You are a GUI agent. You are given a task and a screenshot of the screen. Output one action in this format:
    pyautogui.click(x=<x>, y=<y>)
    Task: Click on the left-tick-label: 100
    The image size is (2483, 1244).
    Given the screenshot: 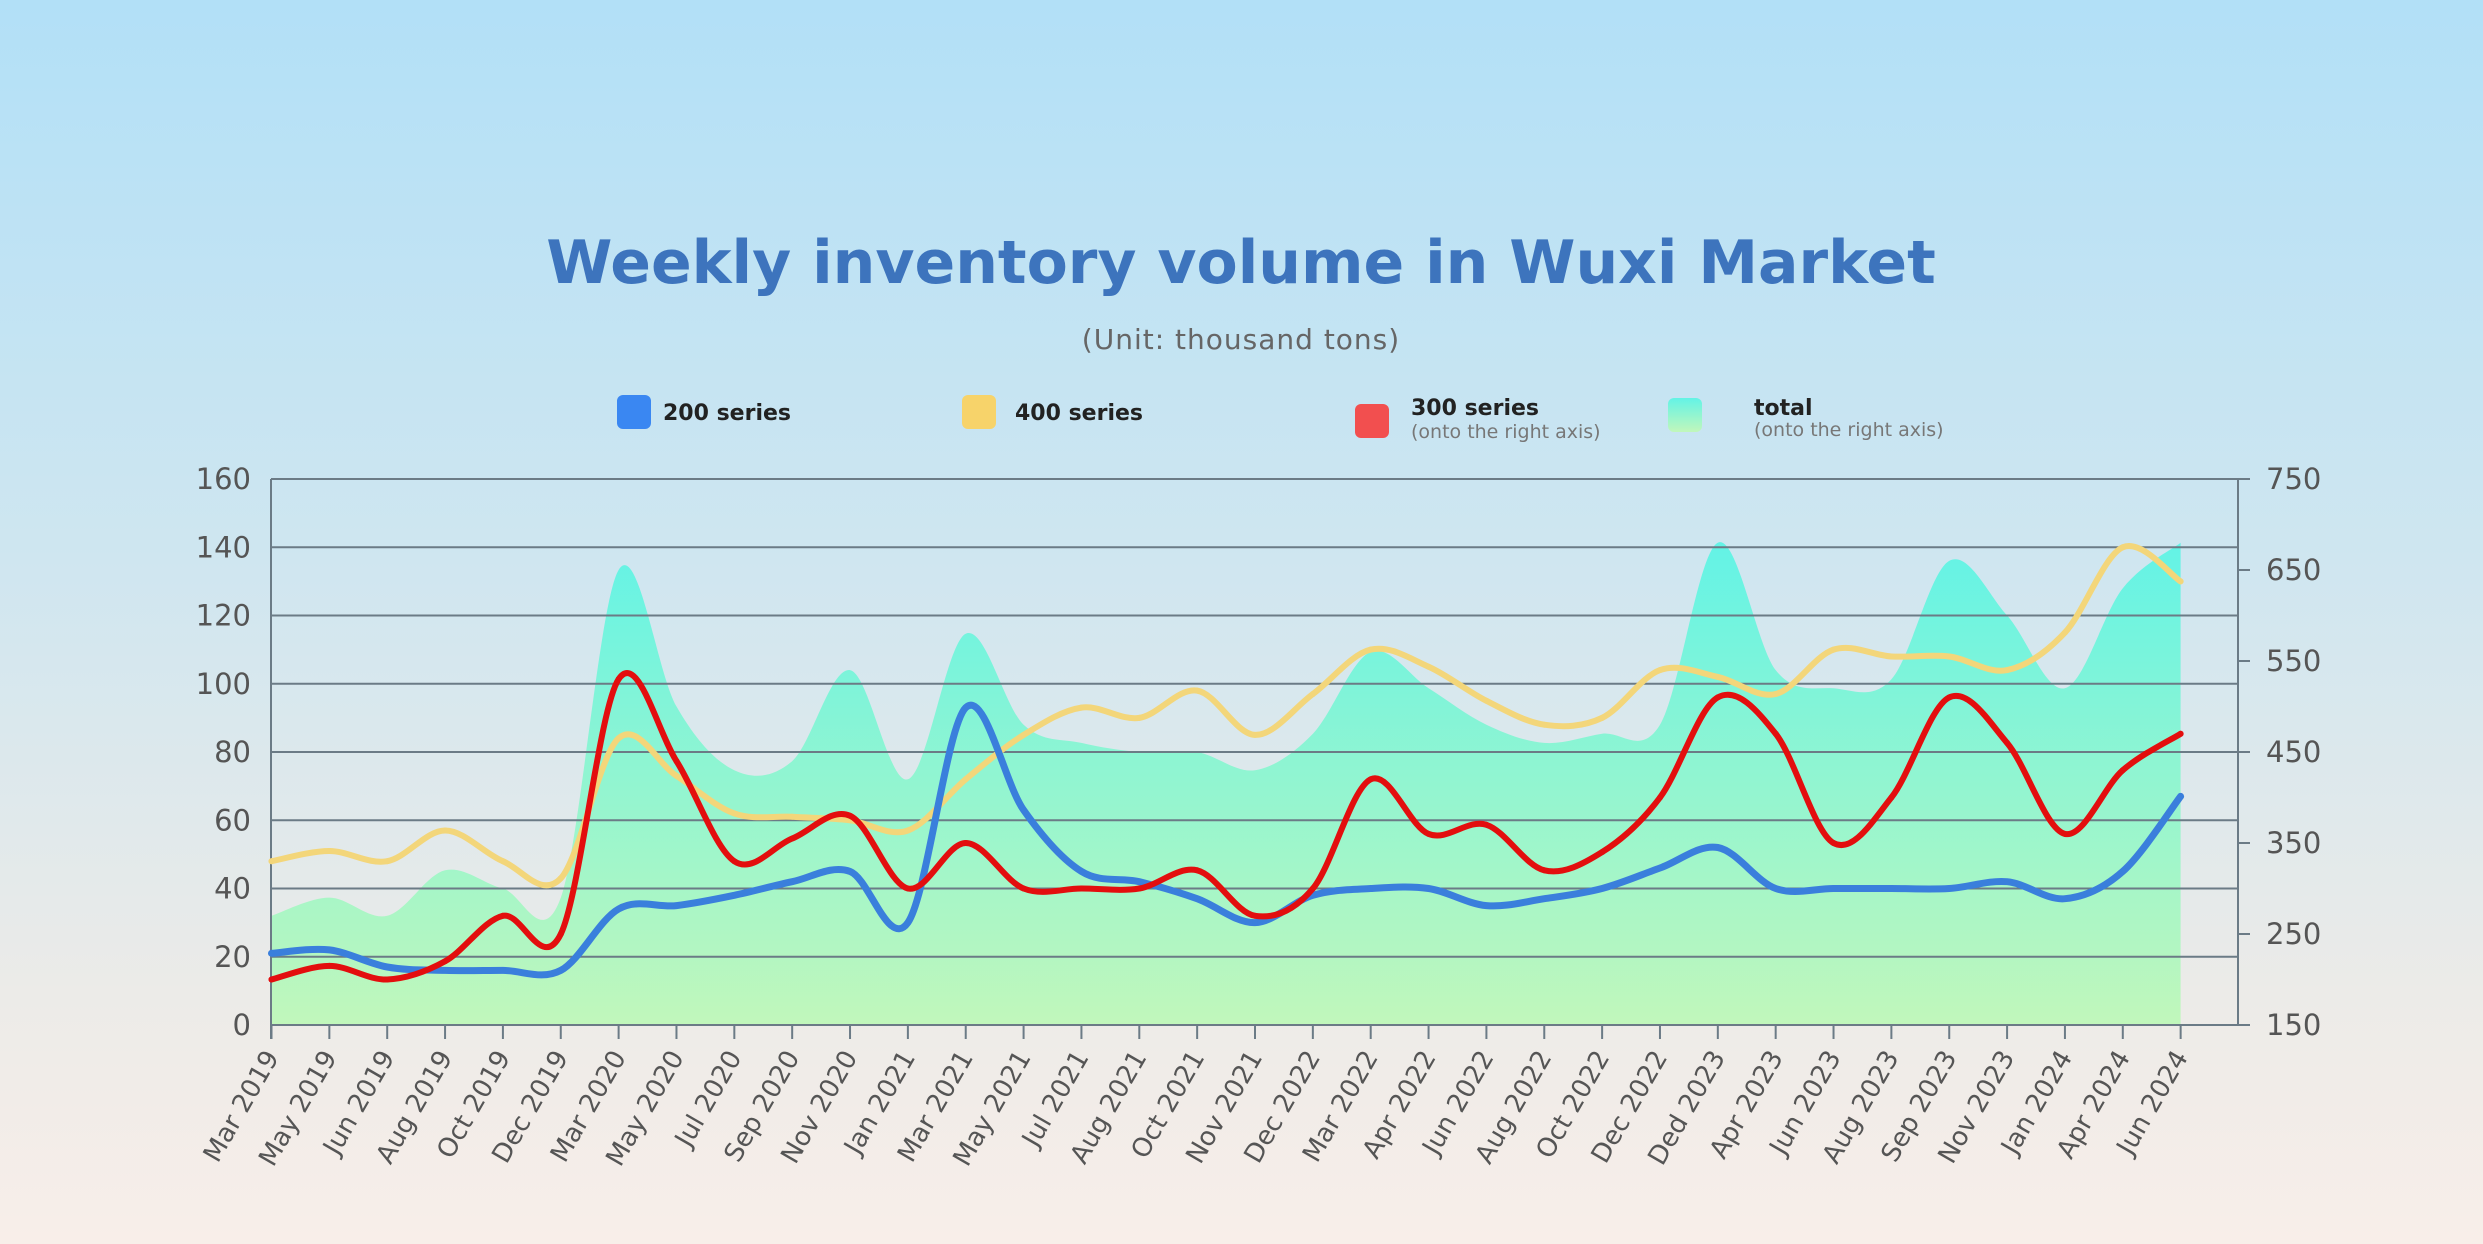 What is the action you would take?
    pyautogui.click(x=223, y=684)
    